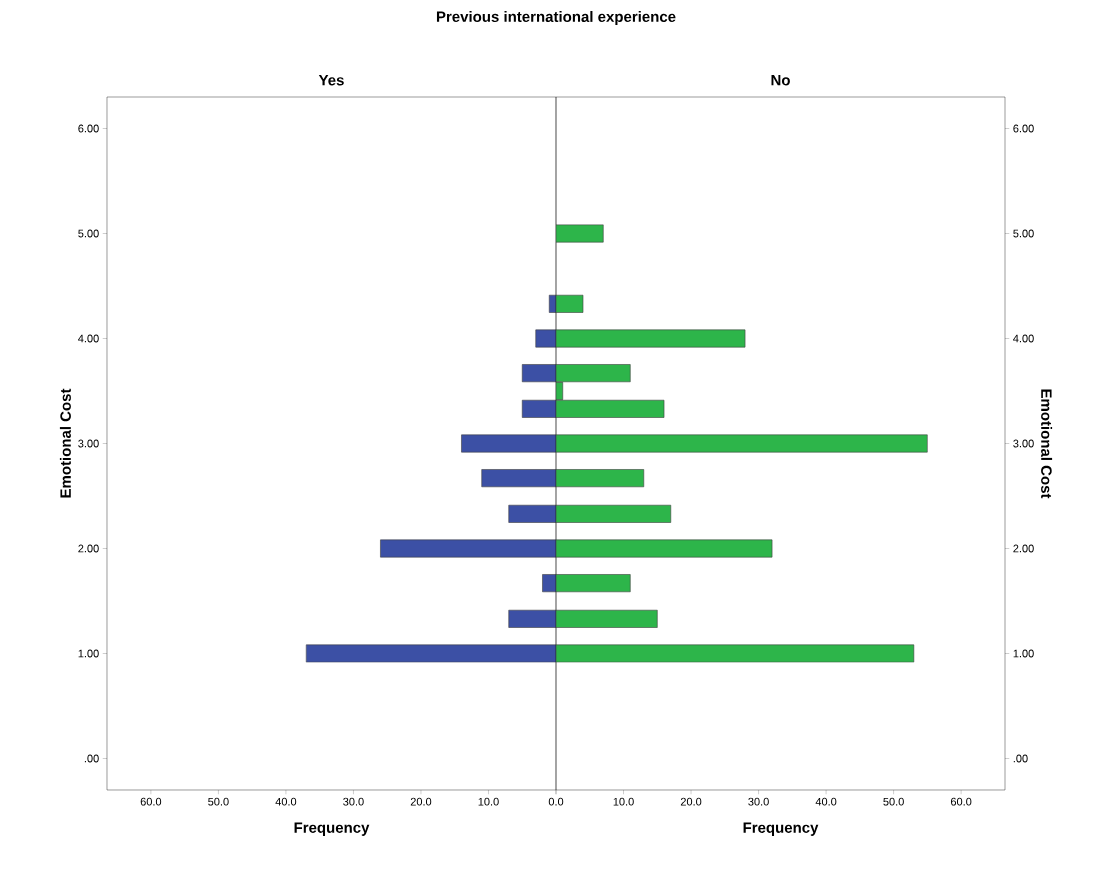  Describe the element at coordinates (331, 80) in the screenshot. I see `chart-title: Yes` at that location.